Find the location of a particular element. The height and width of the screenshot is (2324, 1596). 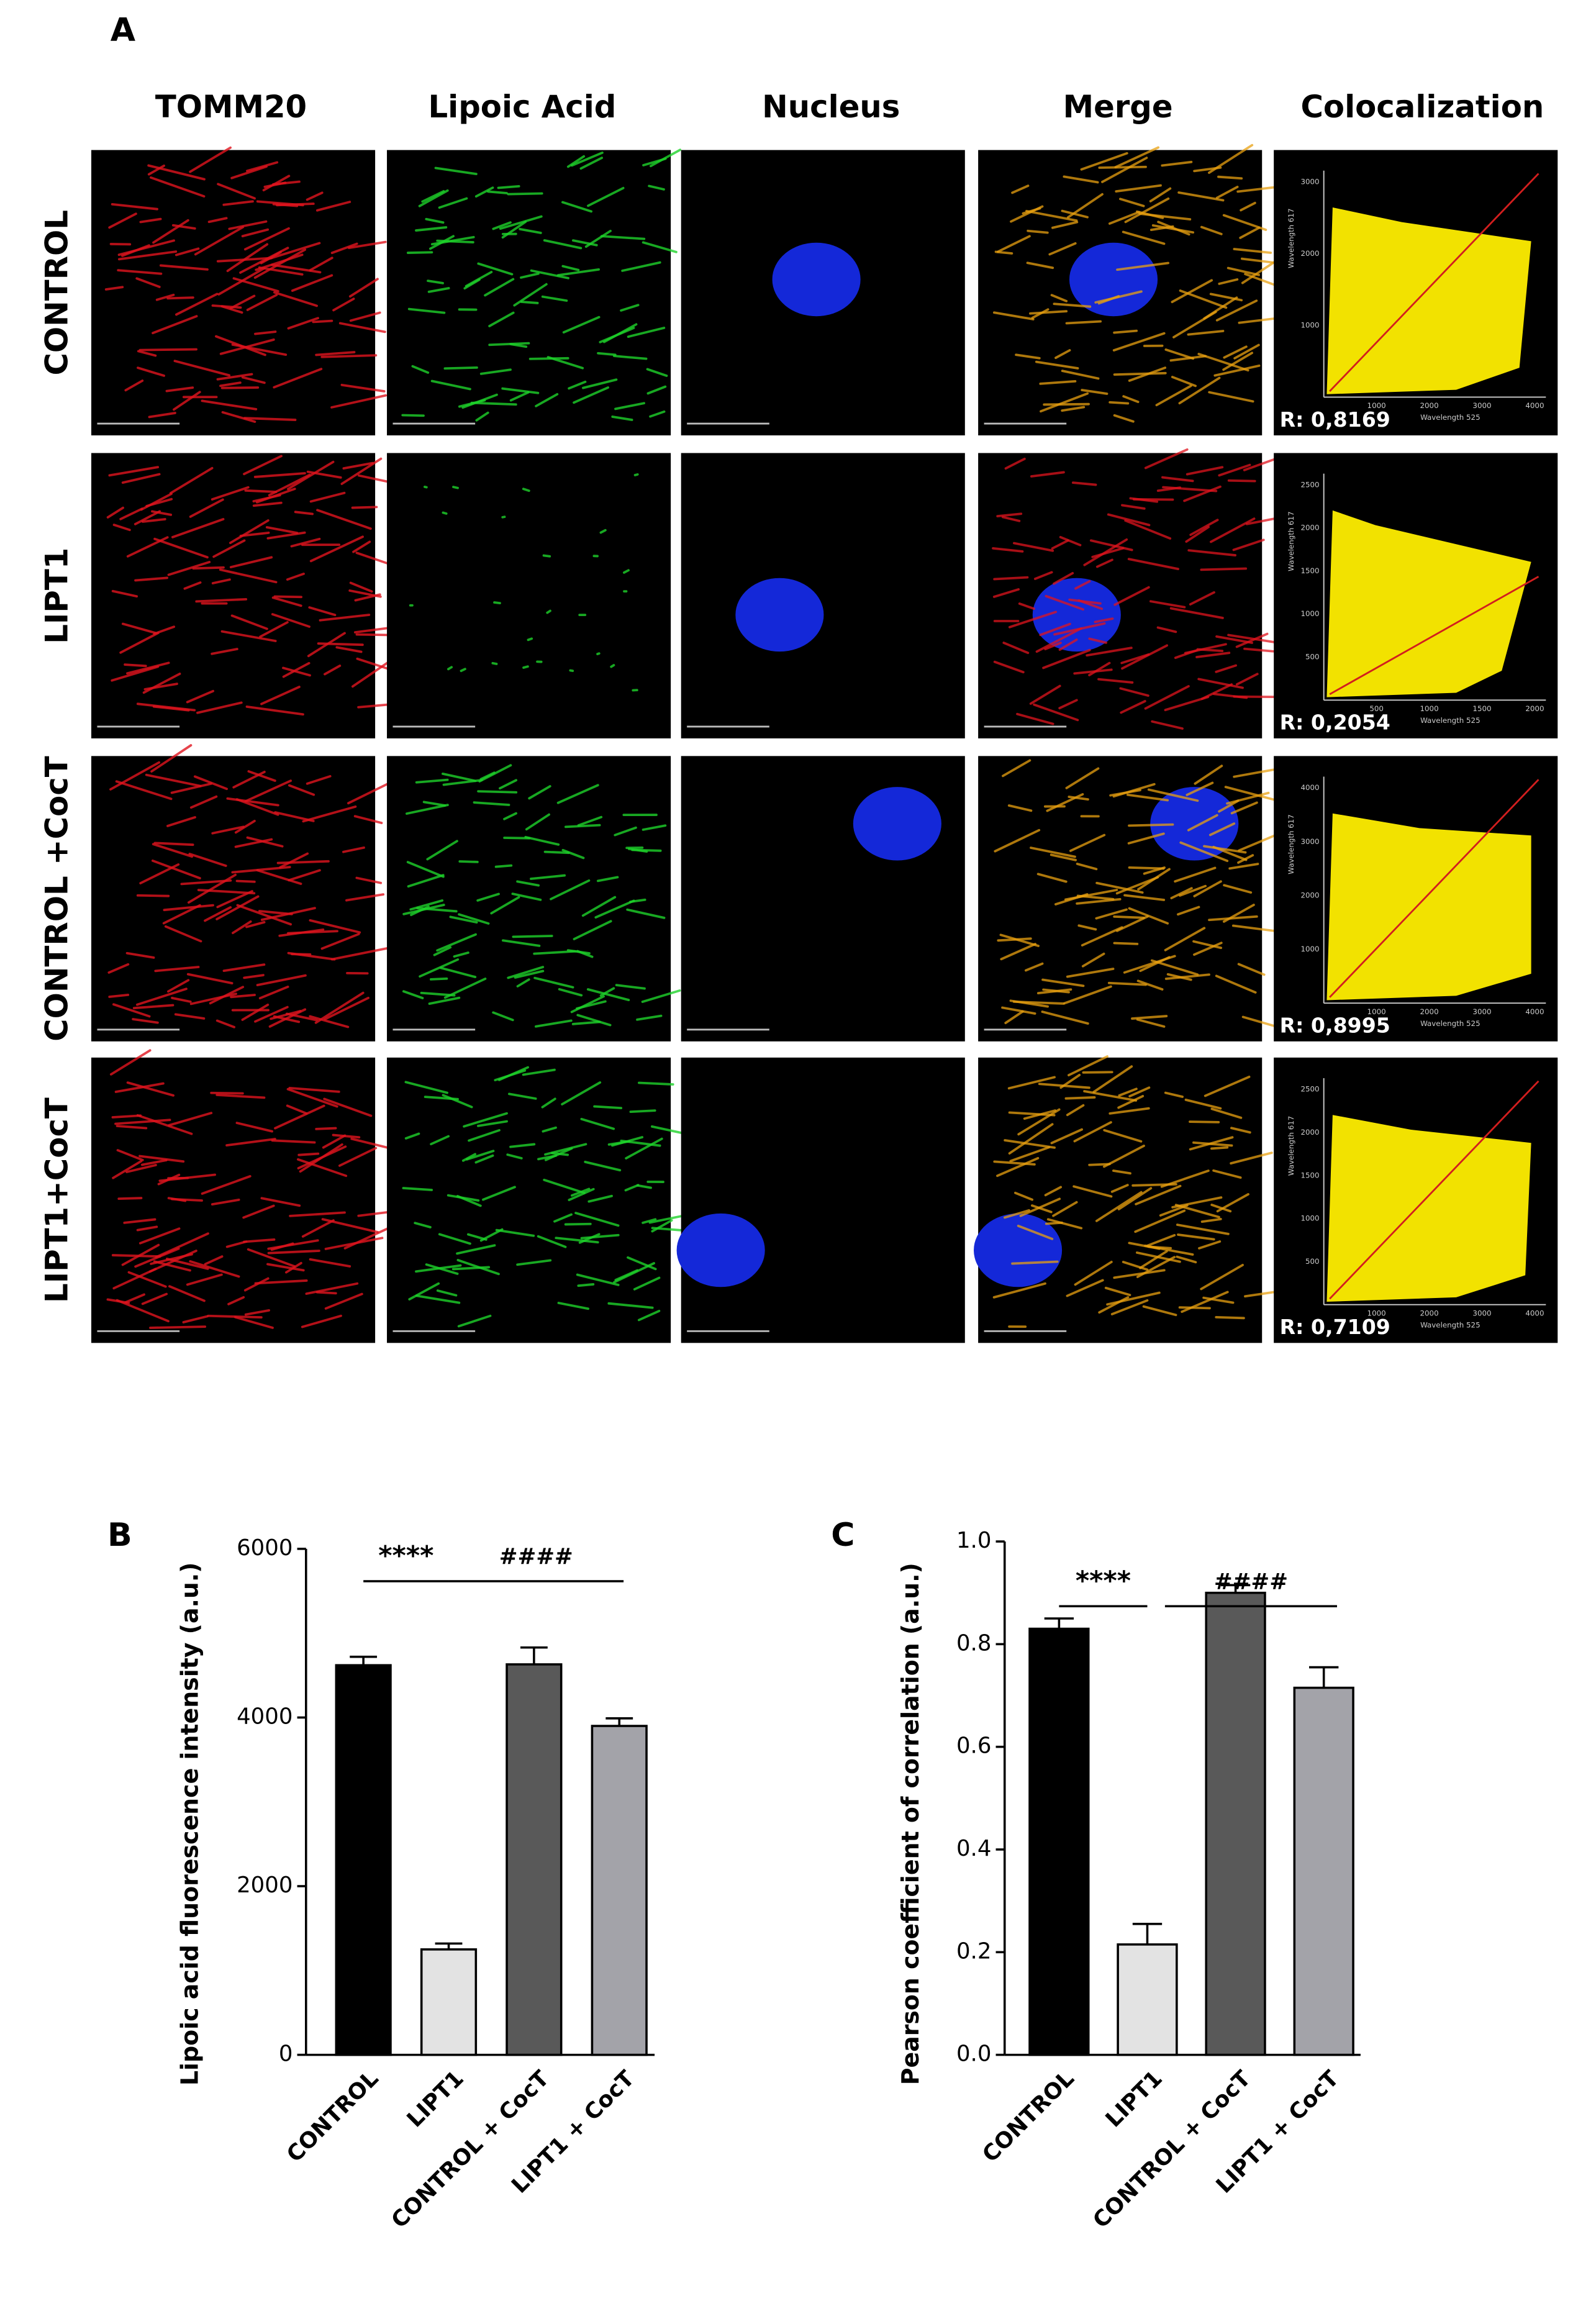

row-label: LIPT1+CocT is located at coordinates (57, 1200).